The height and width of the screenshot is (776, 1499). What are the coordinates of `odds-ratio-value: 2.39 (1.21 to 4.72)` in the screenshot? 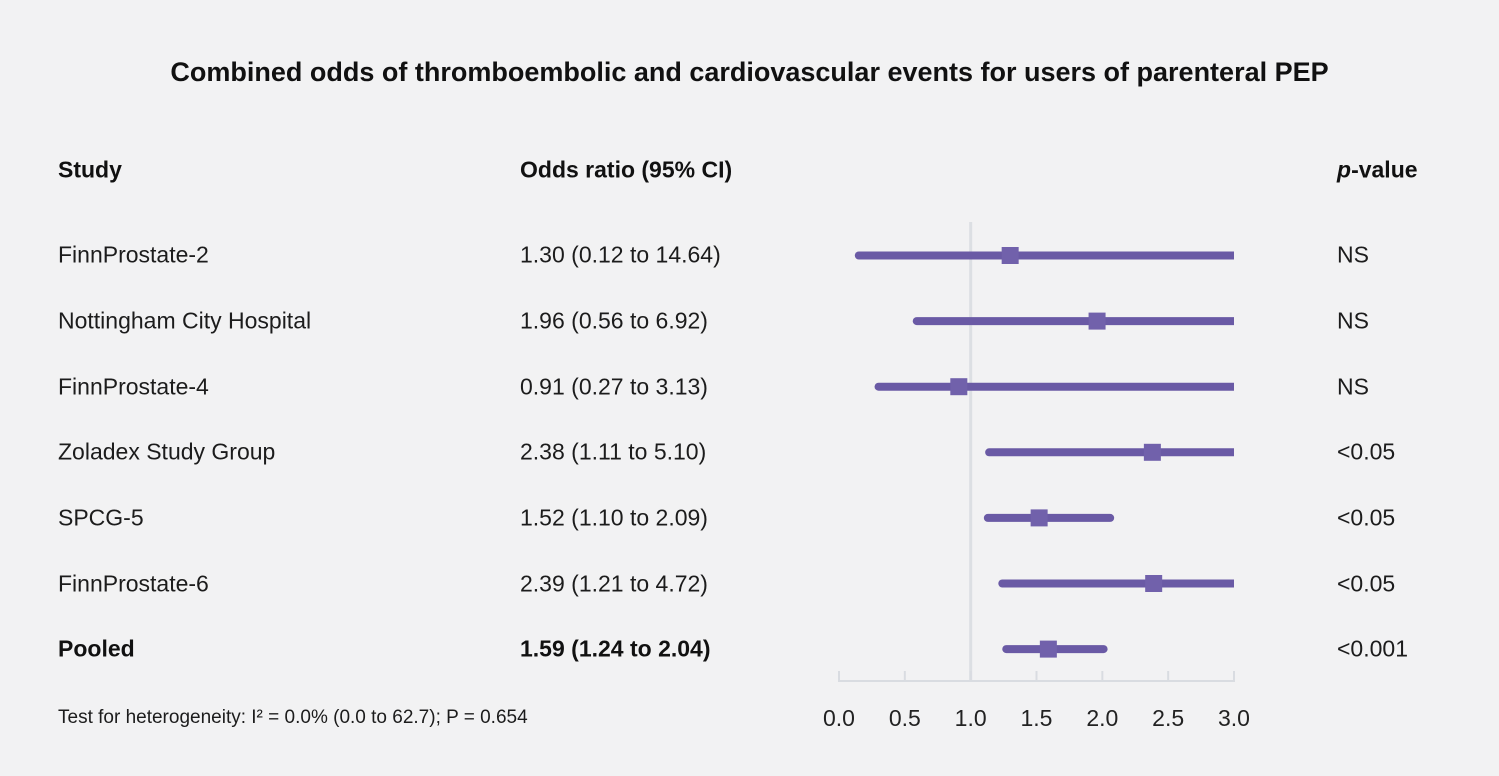 It's located at (614, 583).